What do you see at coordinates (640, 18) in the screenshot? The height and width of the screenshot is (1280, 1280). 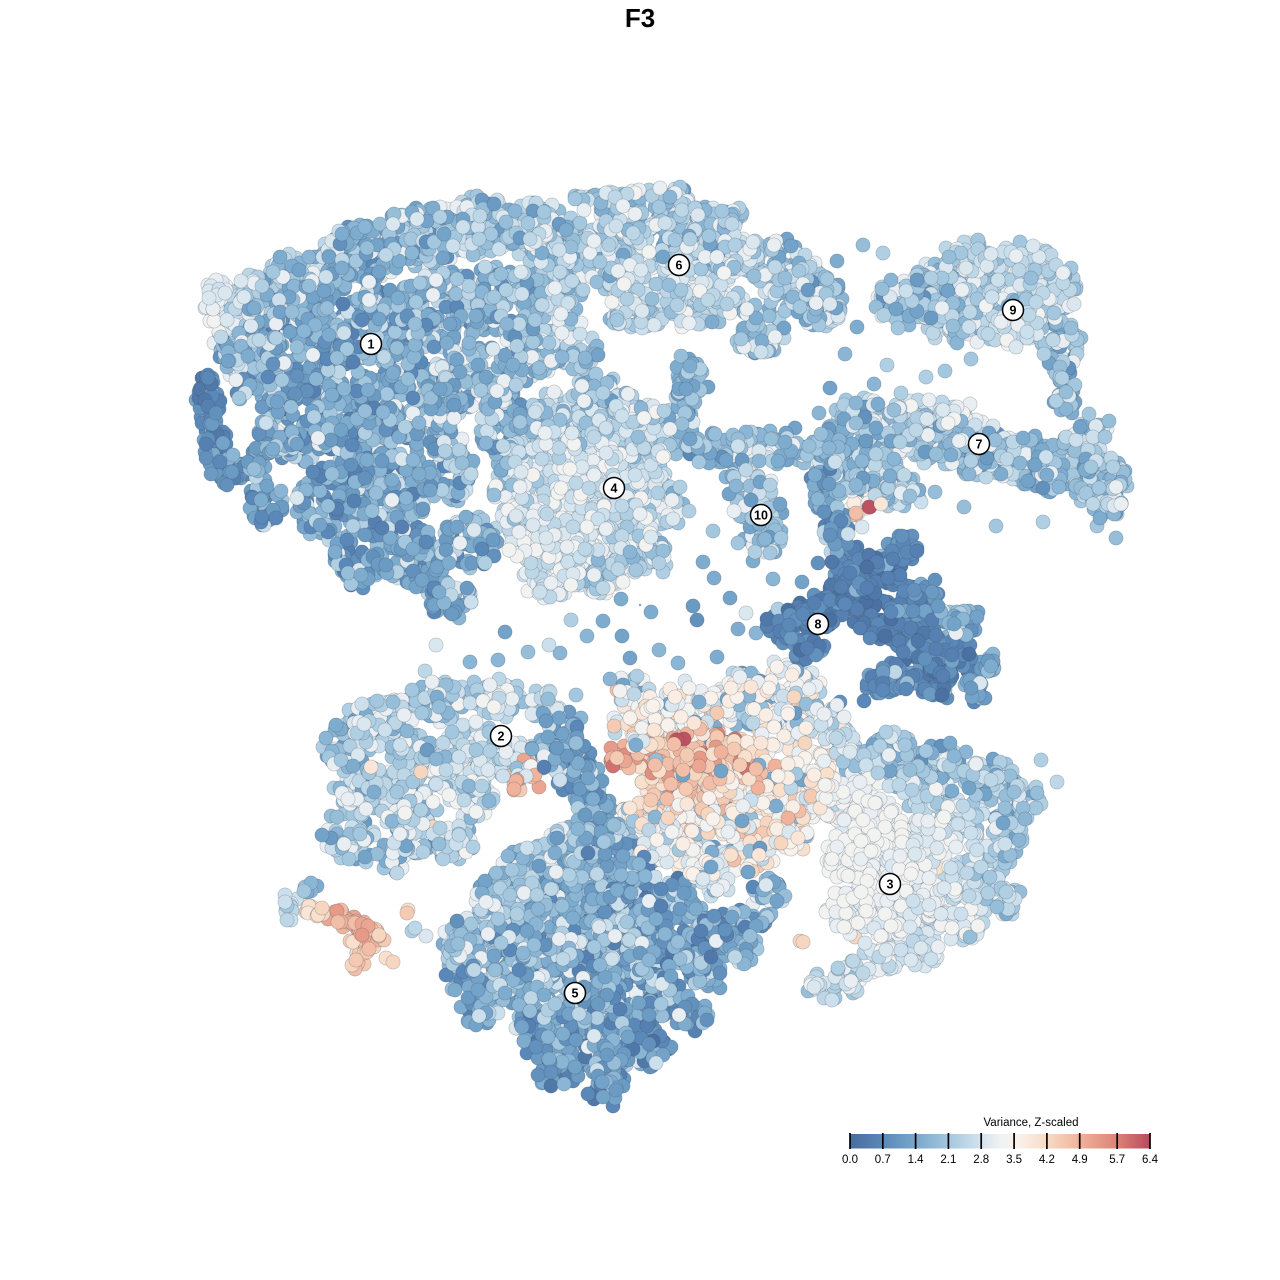 I see `svg-text: F3` at bounding box center [640, 18].